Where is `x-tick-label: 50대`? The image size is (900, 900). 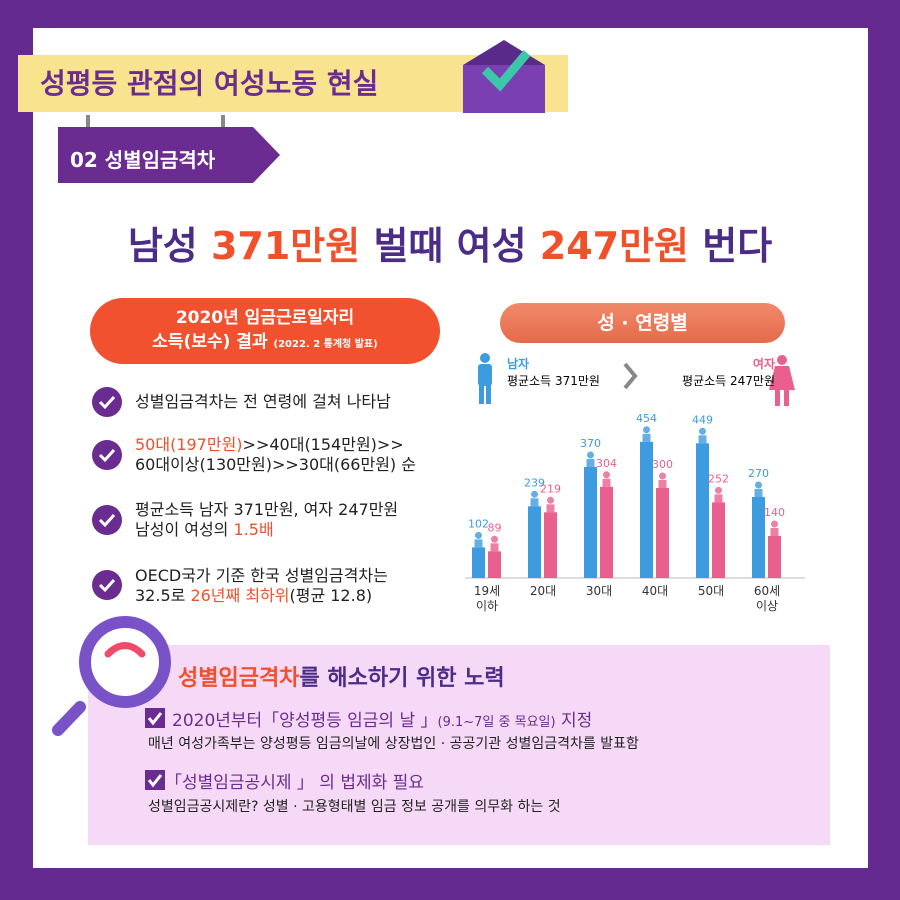
x-tick-label: 50대 is located at coordinates (711, 591).